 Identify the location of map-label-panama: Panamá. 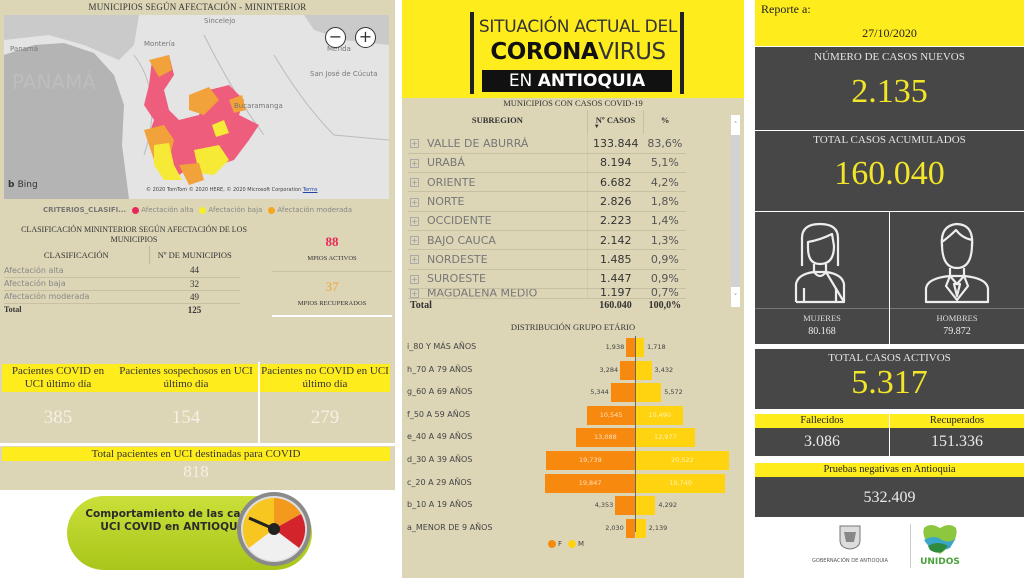
(24, 49).